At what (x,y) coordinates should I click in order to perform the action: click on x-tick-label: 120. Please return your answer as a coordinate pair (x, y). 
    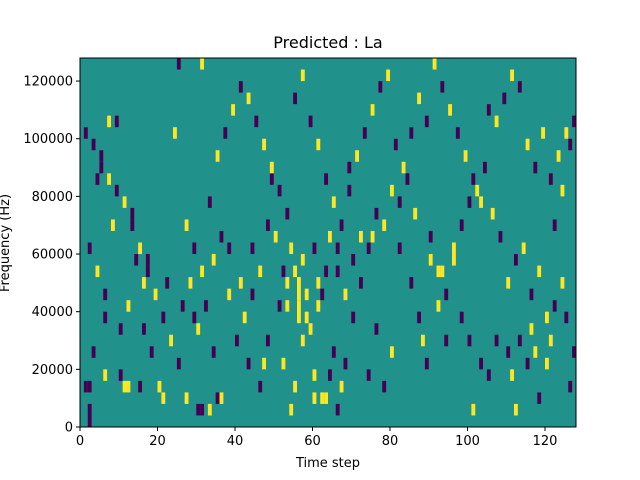
    Looking at the image, I should click on (545, 441).